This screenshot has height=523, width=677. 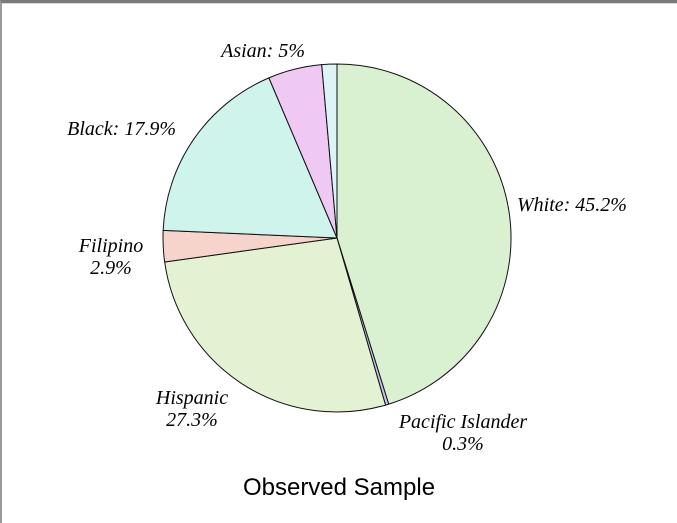 I want to click on slice-label-hispanic: Hispanic 27.3%, so click(x=191, y=409).